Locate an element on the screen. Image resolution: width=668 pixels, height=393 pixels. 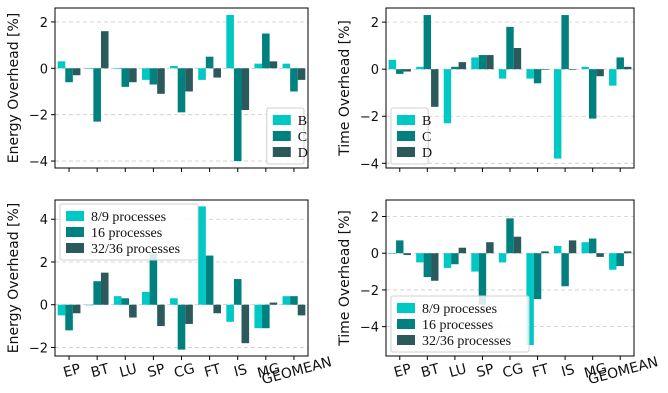
x-tick-label: BT is located at coordinates (100, 371).